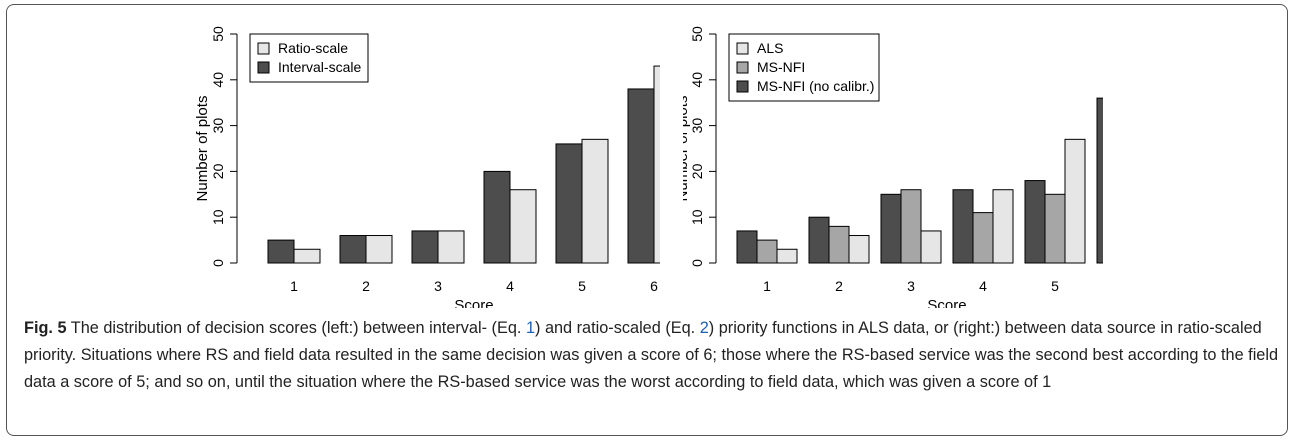  What do you see at coordinates (313, 48) in the screenshot?
I see `legend-label: Ratio-scale` at bounding box center [313, 48].